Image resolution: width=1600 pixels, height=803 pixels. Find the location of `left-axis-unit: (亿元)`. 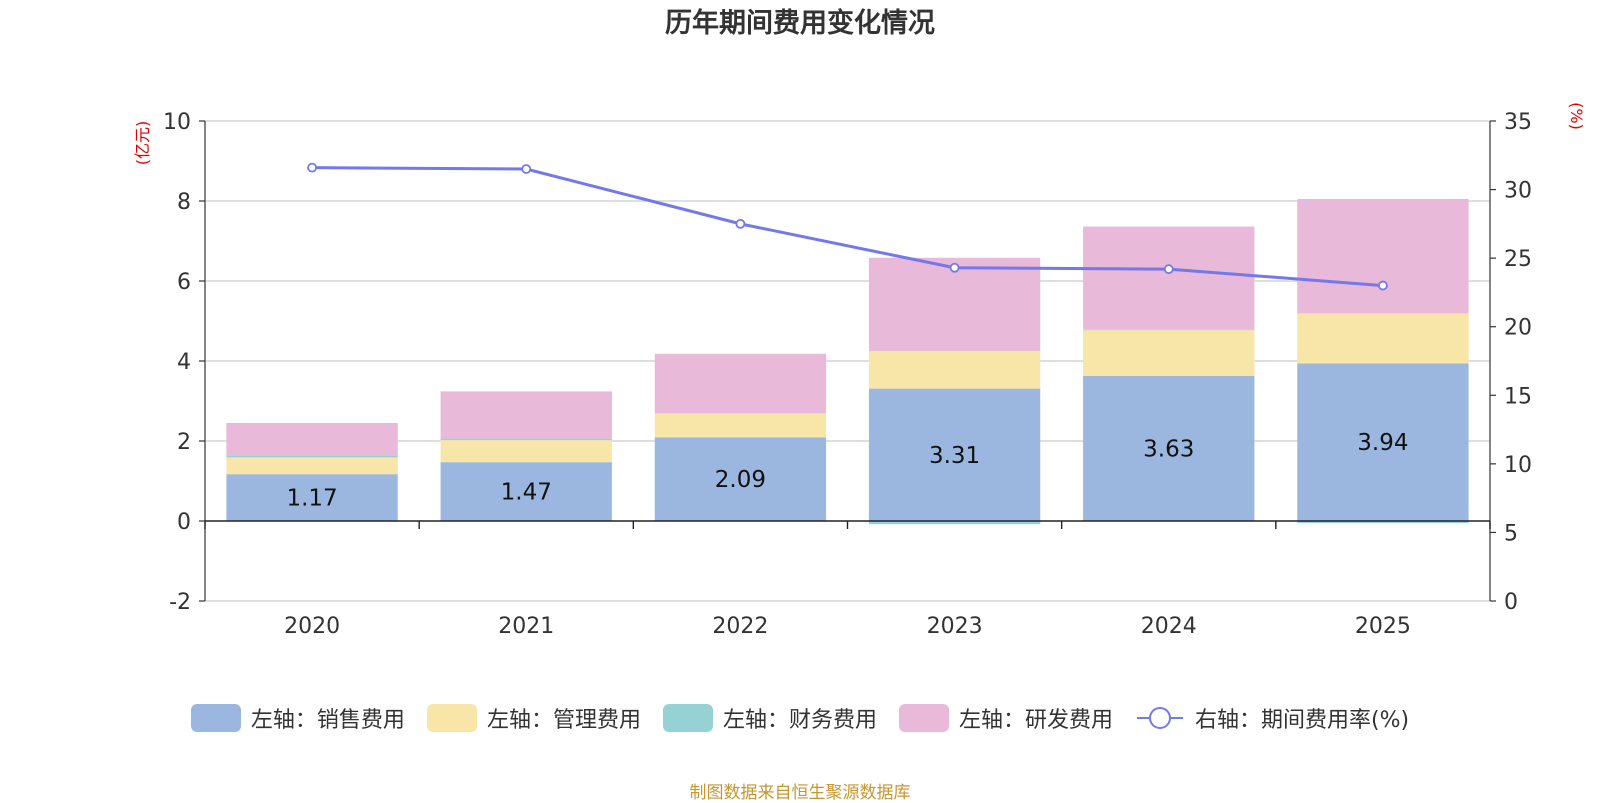

left-axis-unit: (亿元) is located at coordinates (142, 143).